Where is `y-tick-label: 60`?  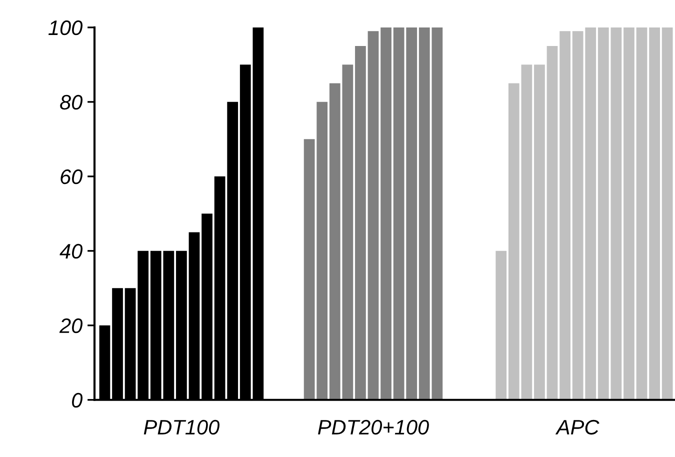
y-tick-label: 60 is located at coordinates (71, 176).